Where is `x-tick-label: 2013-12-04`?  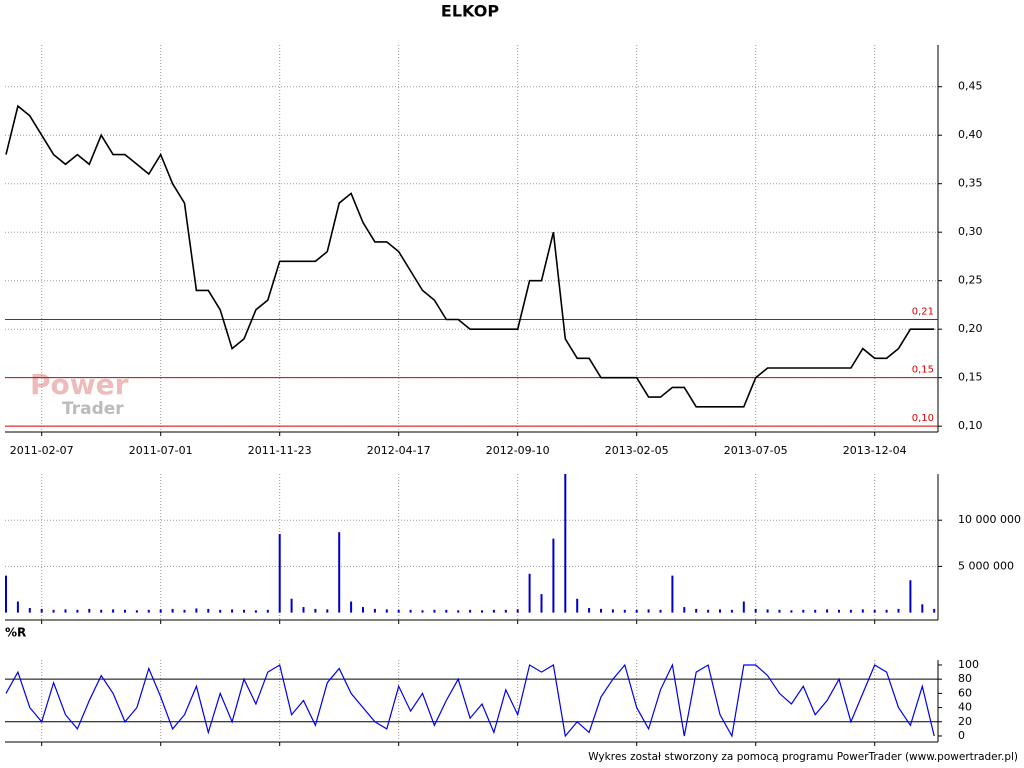
x-tick-label: 2013-12-04 is located at coordinates (875, 450).